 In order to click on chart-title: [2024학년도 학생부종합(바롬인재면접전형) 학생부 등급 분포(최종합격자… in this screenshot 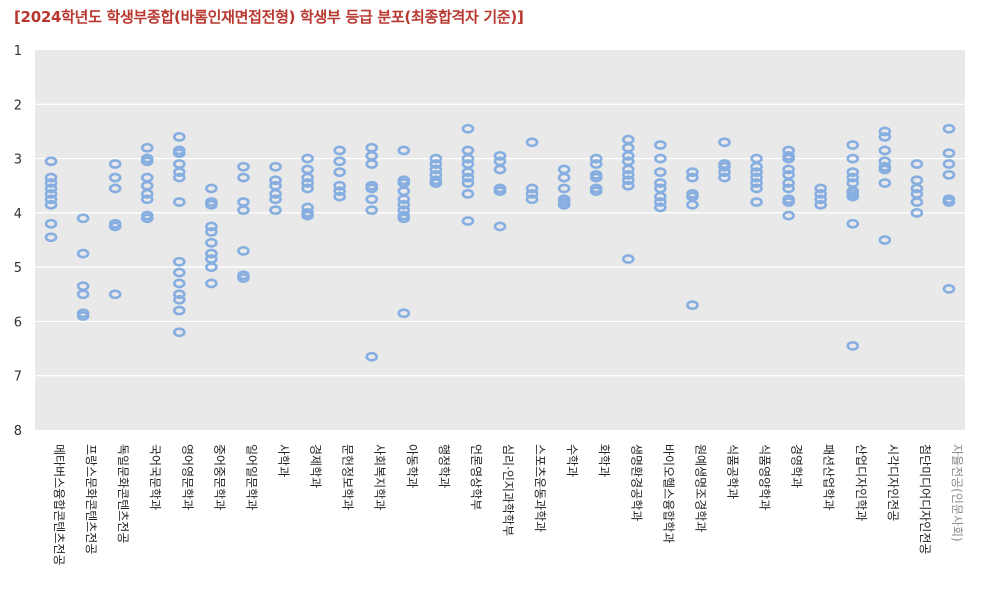, I will do `click(269, 17)`.